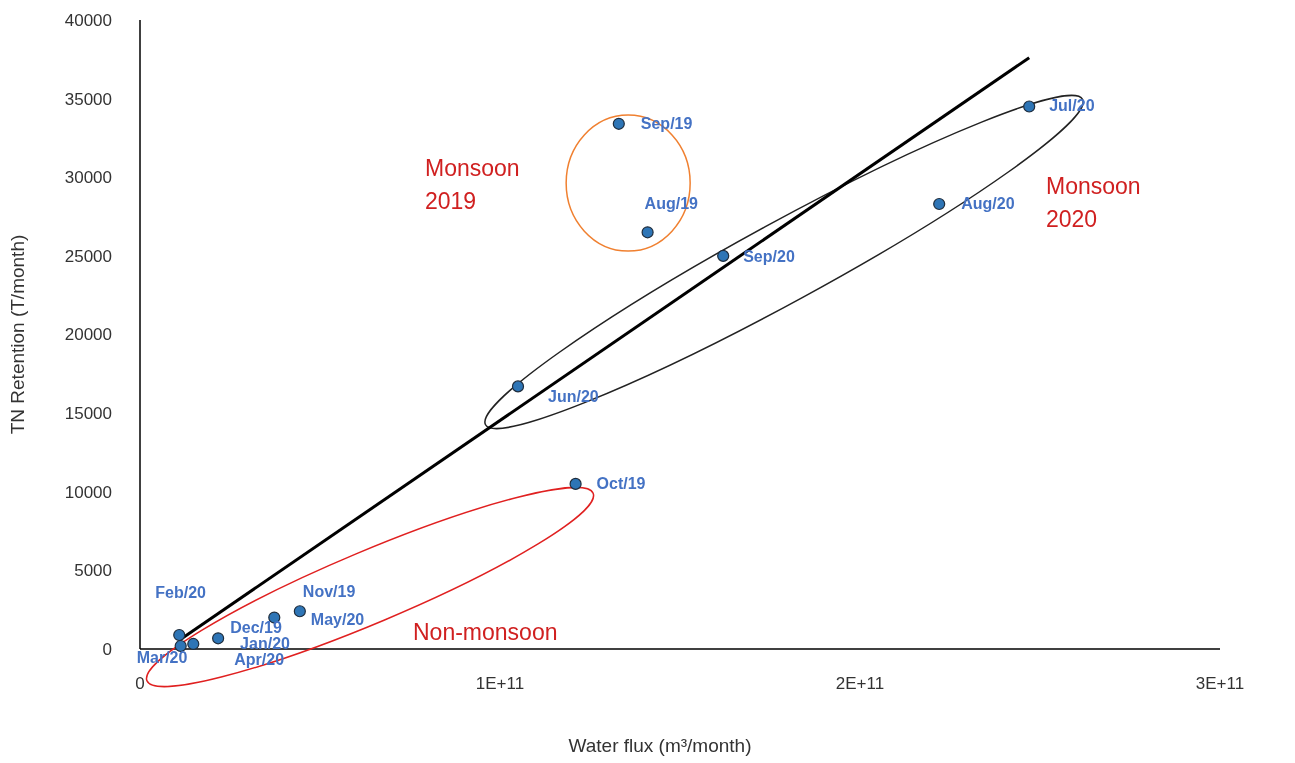 Image resolution: width=1295 pixels, height=763 pixels. I want to click on x-tick-label: 0, so click(140, 683).